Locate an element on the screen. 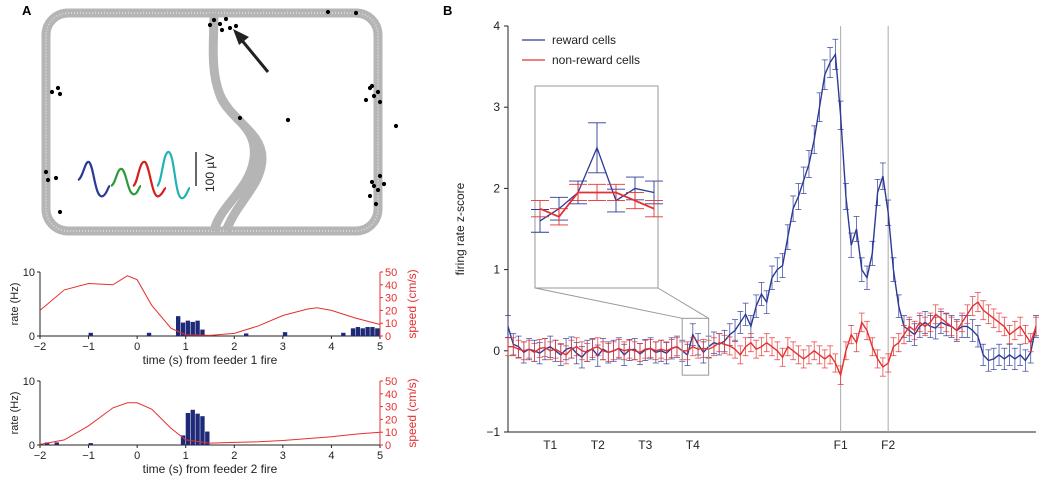 This screenshot has height=484, width=1041. legend-label: non-reward cells is located at coordinates (596, 60).